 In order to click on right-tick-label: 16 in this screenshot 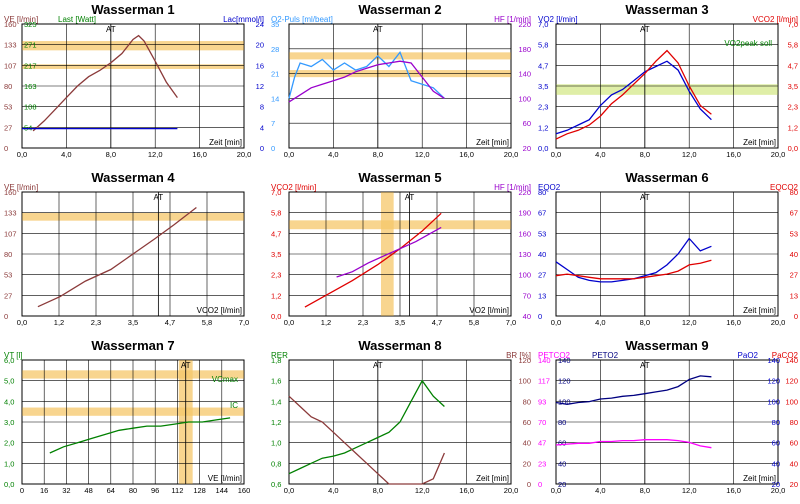, I will do `click(260, 65)`.